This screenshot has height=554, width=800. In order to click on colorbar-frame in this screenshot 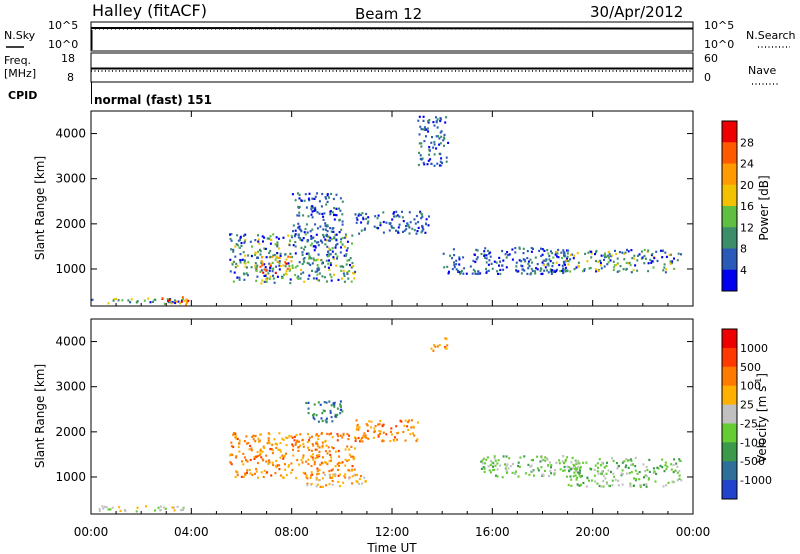, I will do `click(729, 206)`.